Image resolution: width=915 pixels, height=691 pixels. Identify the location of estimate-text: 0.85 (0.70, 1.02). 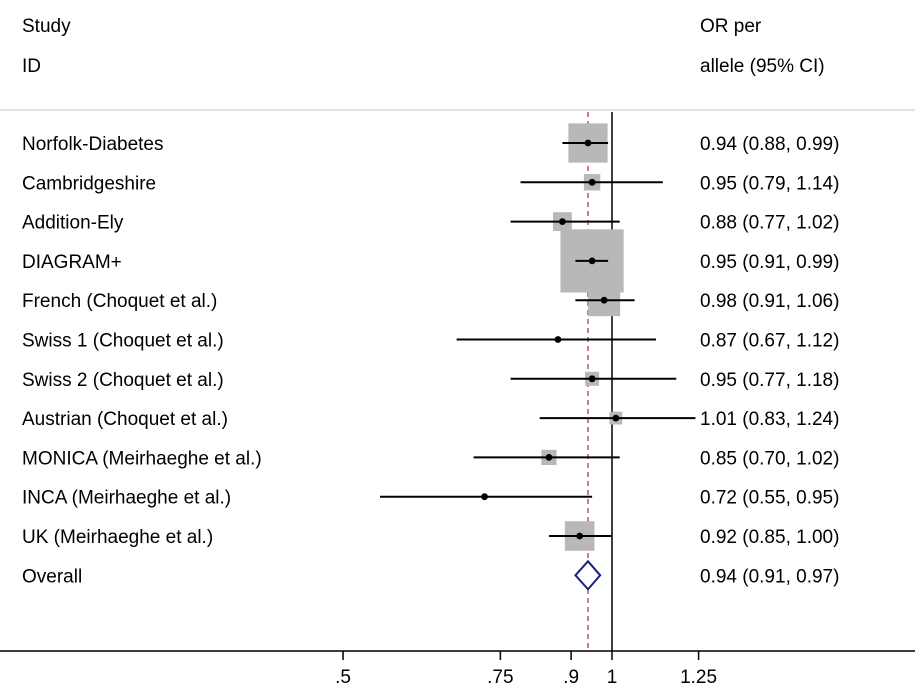
(769, 458).